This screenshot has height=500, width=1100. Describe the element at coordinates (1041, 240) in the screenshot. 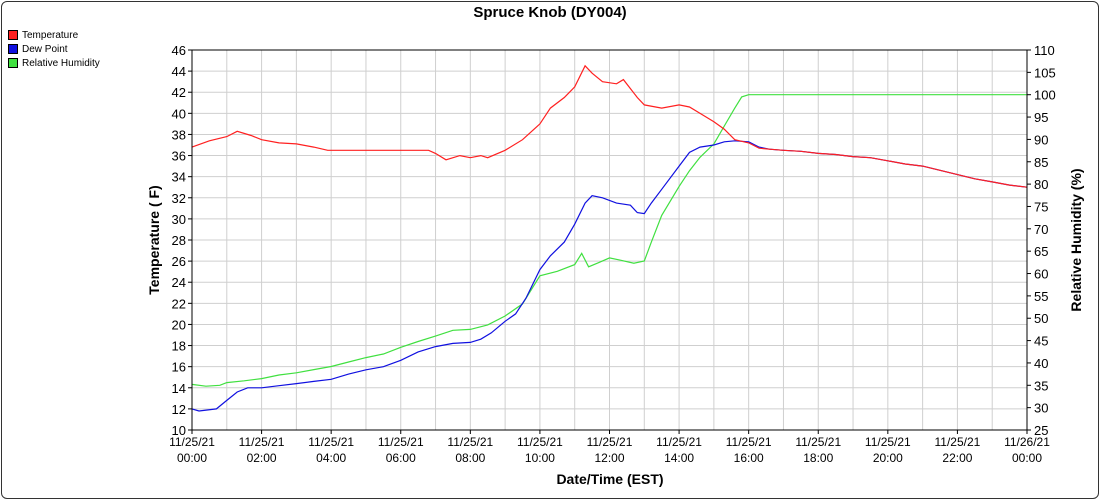

I see `right-axis-ticks: 25 30 35 40 45 50 55 60 65 70 75 80 85 90 95 100 105 110` at that location.